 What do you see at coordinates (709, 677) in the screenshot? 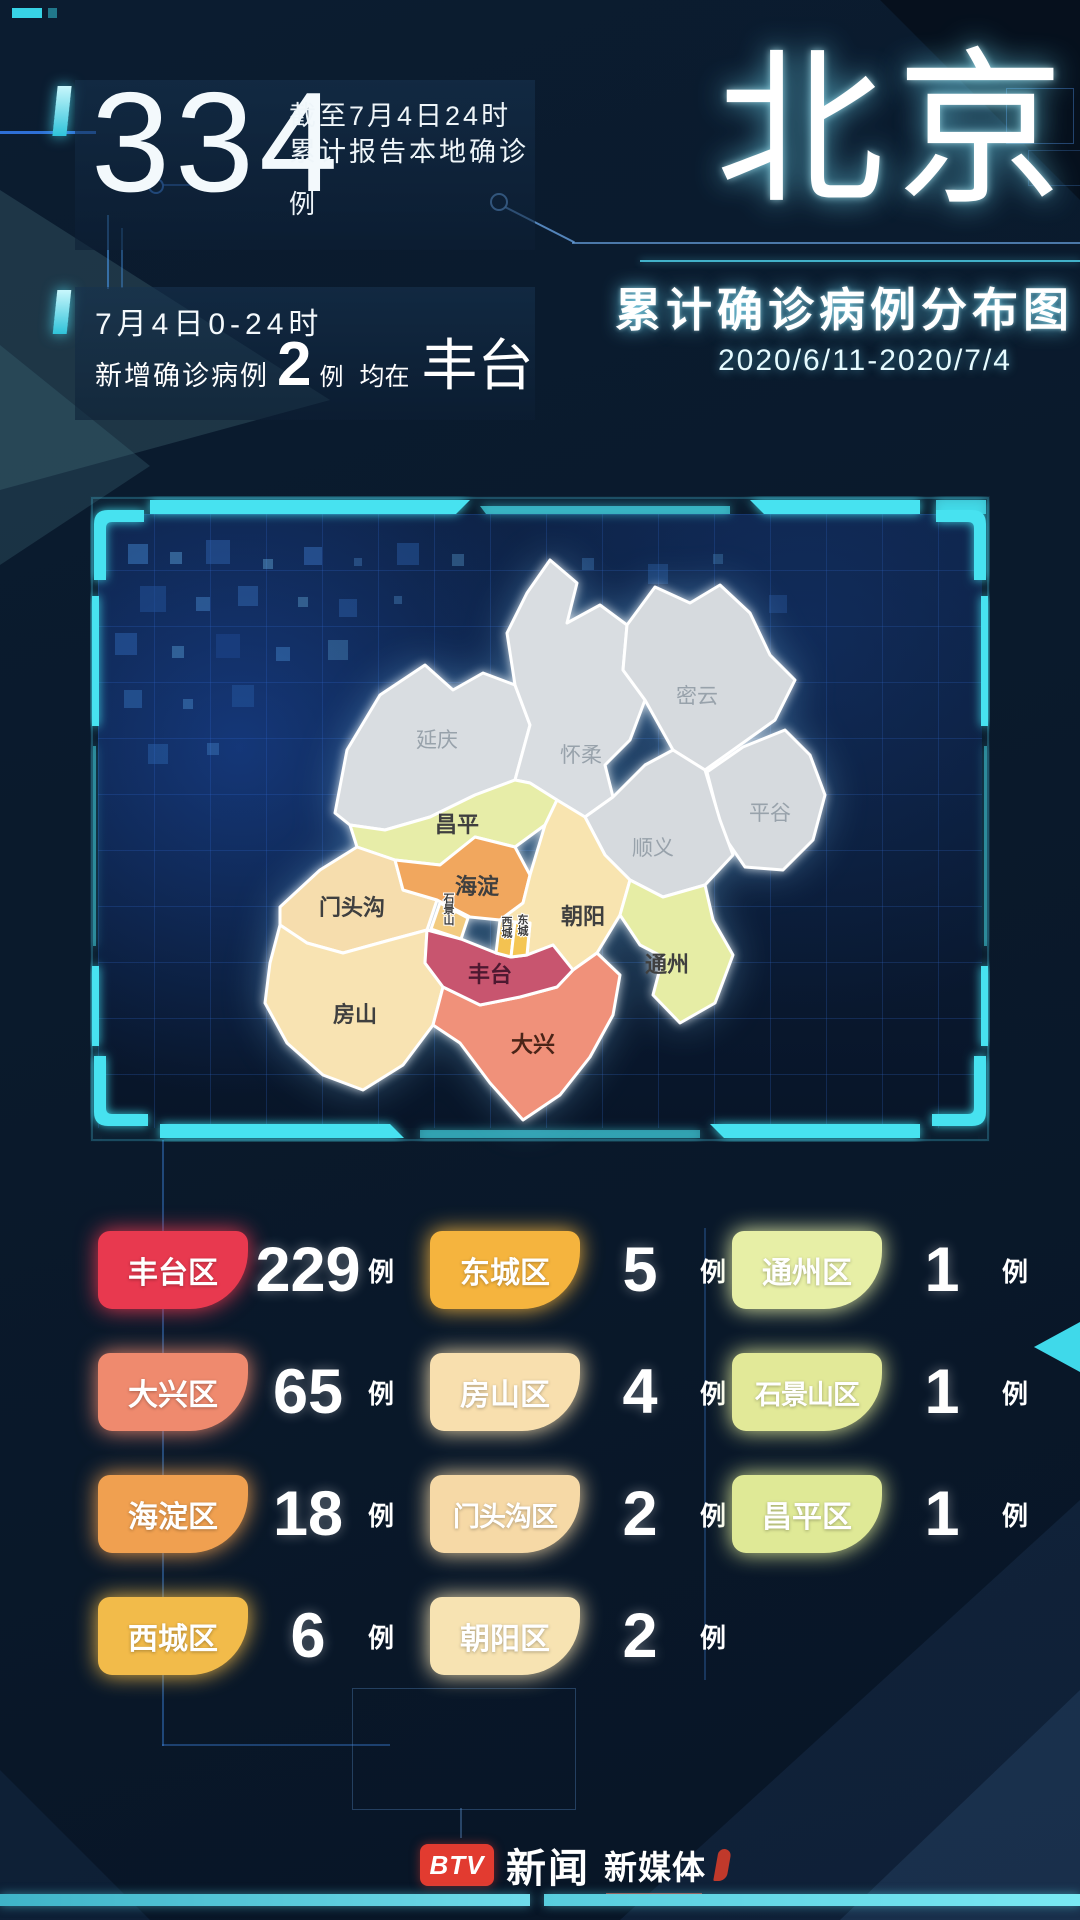
I see `district-miyun` at bounding box center [709, 677].